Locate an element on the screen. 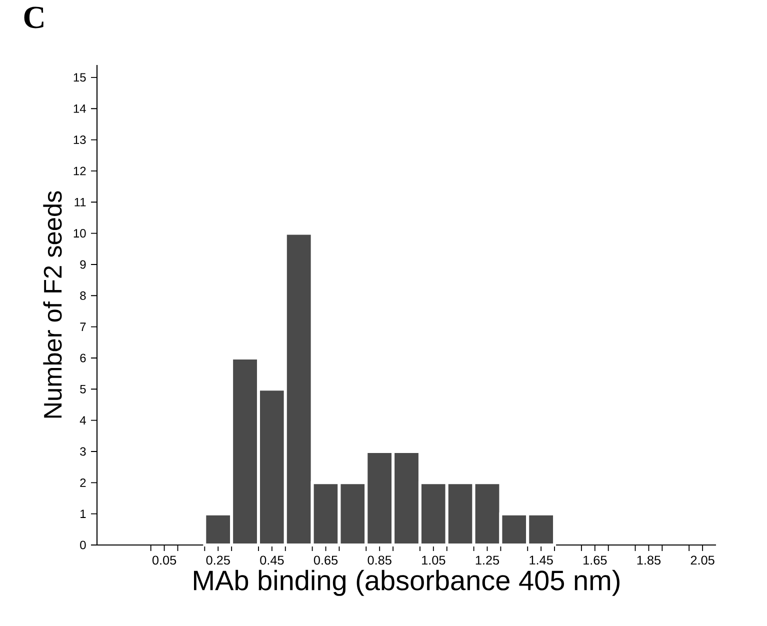 Image resolution: width=767 pixels, height=626 pixels. y-tick-label: 6 is located at coordinates (83, 358).